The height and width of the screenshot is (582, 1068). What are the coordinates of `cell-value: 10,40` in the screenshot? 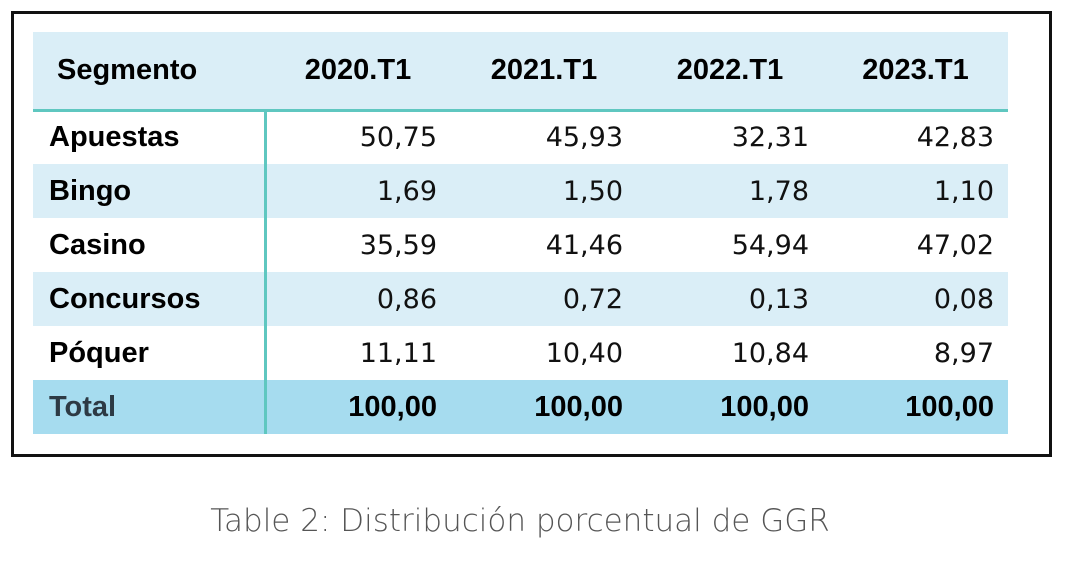 It's located at (544, 353).